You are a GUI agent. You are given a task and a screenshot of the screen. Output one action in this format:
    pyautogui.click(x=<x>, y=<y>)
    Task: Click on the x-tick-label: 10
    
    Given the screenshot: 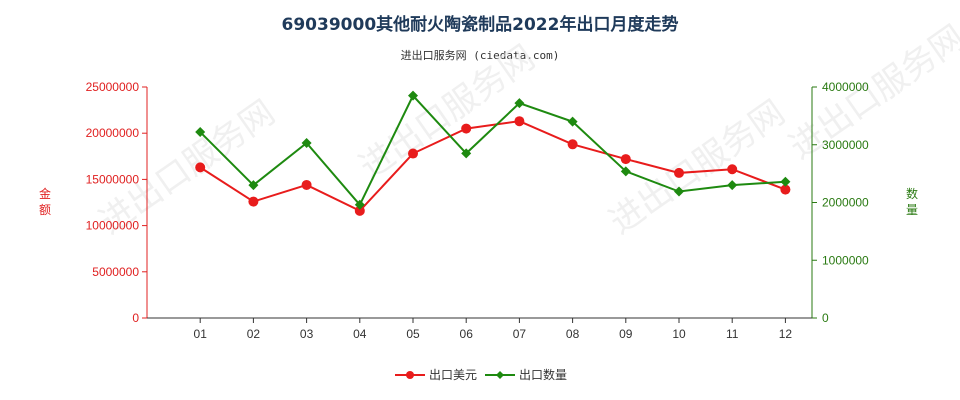 What is the action you would take?
    pyautogui.click(x=679, y=334)
    